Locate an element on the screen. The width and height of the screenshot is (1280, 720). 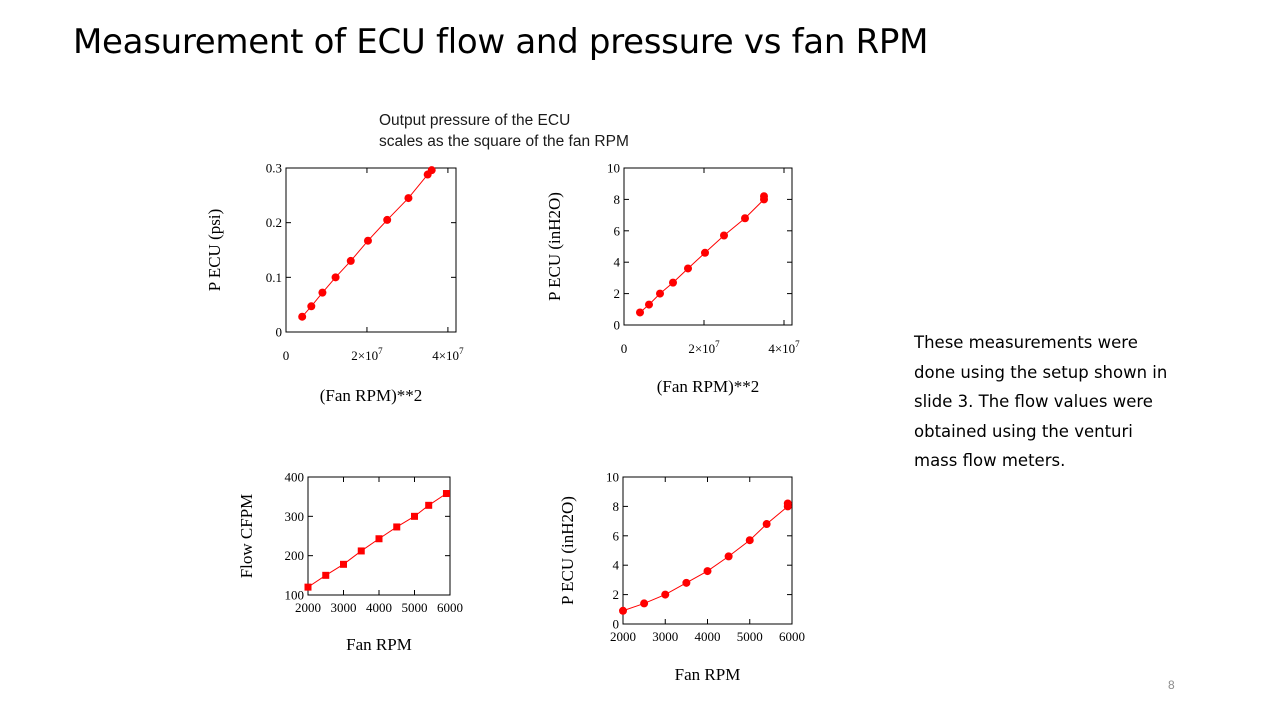
y-tick-label: 400 is located at coordinates (295, 477).